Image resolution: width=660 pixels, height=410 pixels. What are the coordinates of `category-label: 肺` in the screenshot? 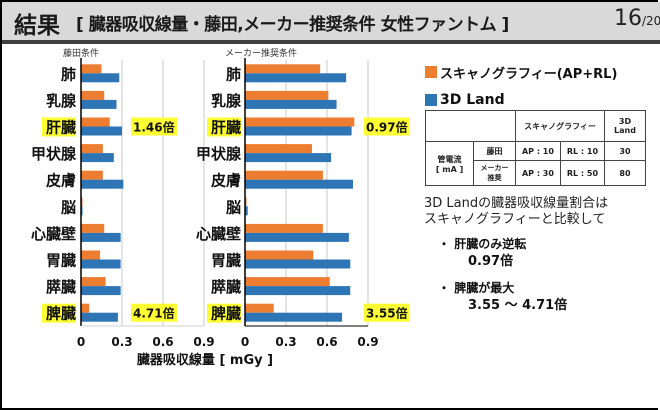 It's located at (68, 74).